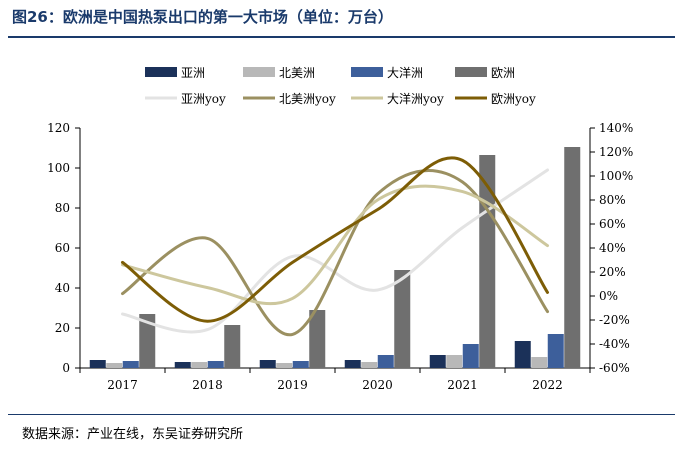 This screenshot has height=455, width=683. Describe the element at coordinates (130, 364) in the screenshot. I see `bar-大洋洲-2017` at that location.